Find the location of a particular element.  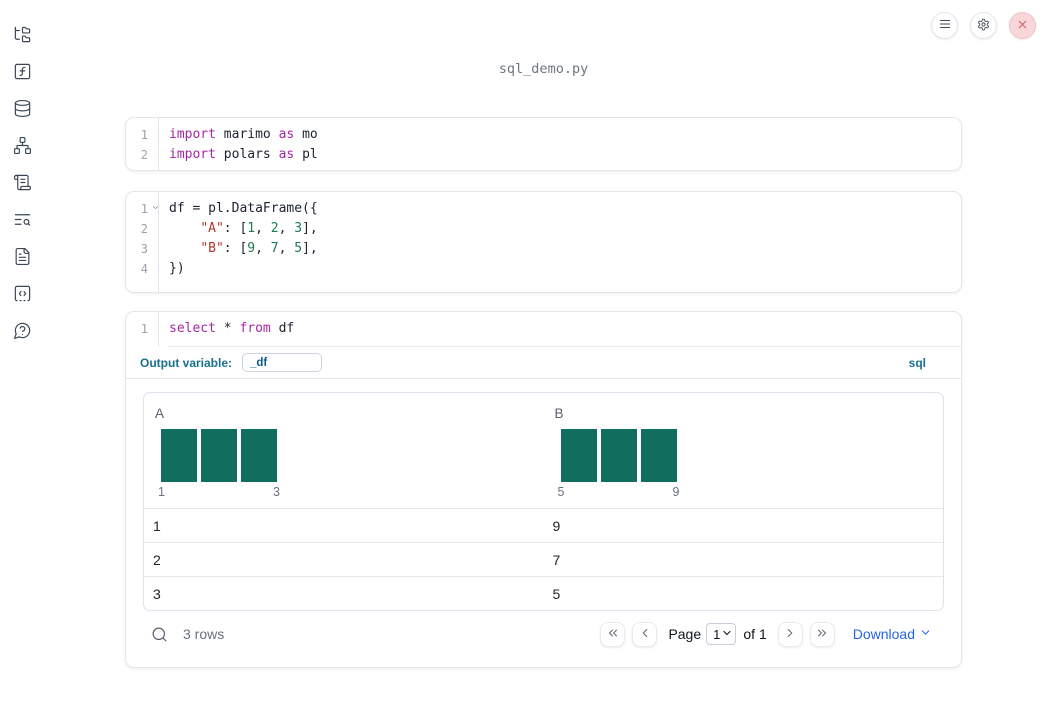

hist-min-label: 1 is located at coordinates (161, 492).